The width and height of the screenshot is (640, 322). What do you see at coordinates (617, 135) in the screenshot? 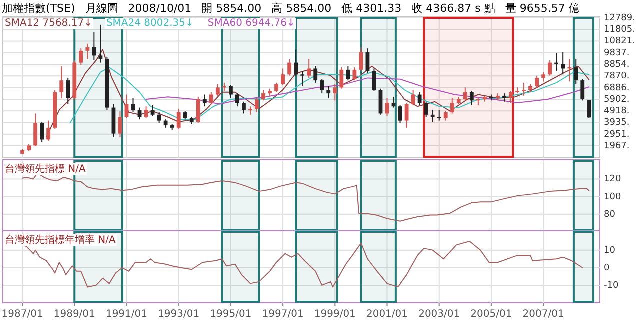
I see `y-tick-label: 2951.` at bounding box center [617, 135].